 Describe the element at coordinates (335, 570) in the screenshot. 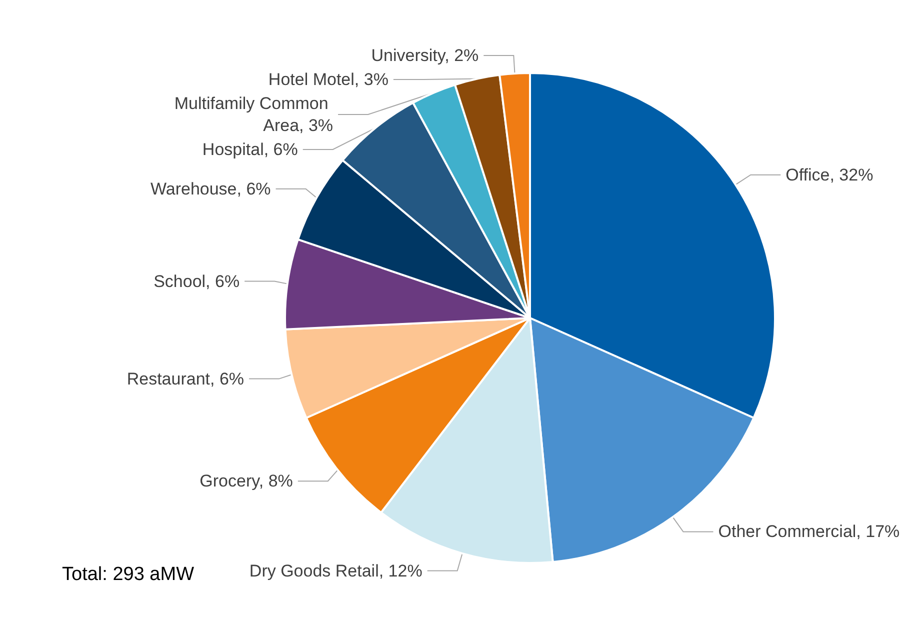

I see `slice-label: Dry Goods Retail, 12%` at that location.